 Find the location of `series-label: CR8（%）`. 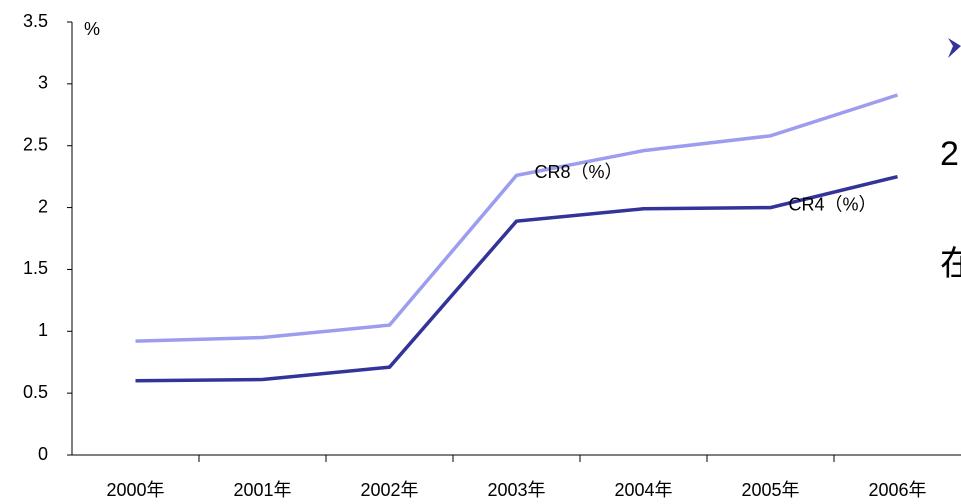

series-label: CR8（%） is located at coordinates (579, 172).